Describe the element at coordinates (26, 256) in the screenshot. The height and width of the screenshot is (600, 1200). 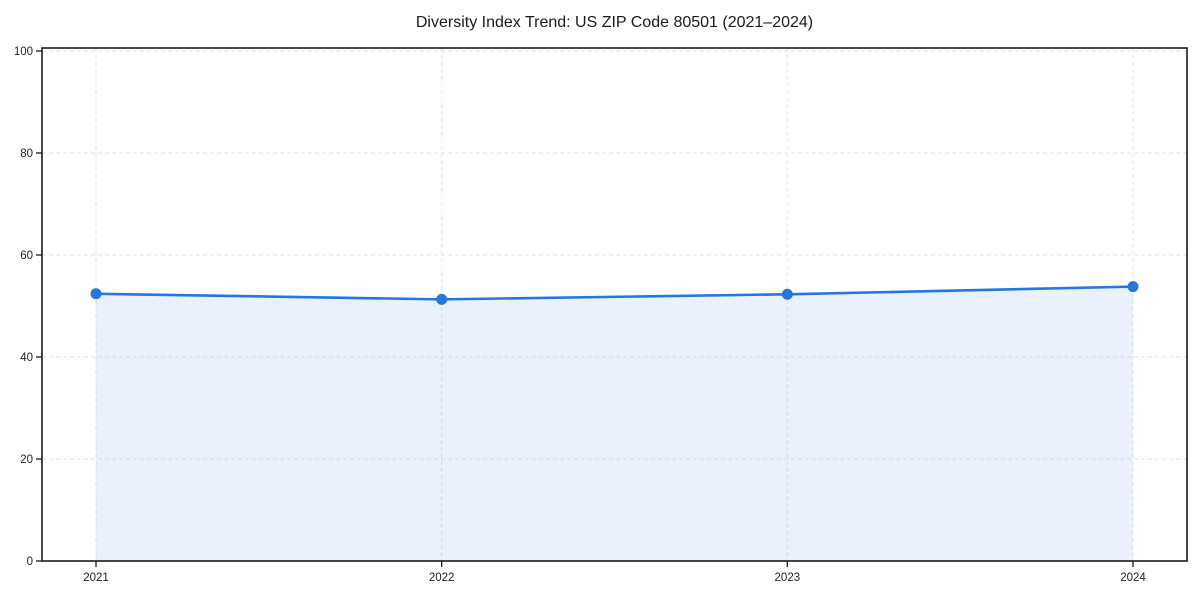
I see `y-tick-label: 60` at that location.